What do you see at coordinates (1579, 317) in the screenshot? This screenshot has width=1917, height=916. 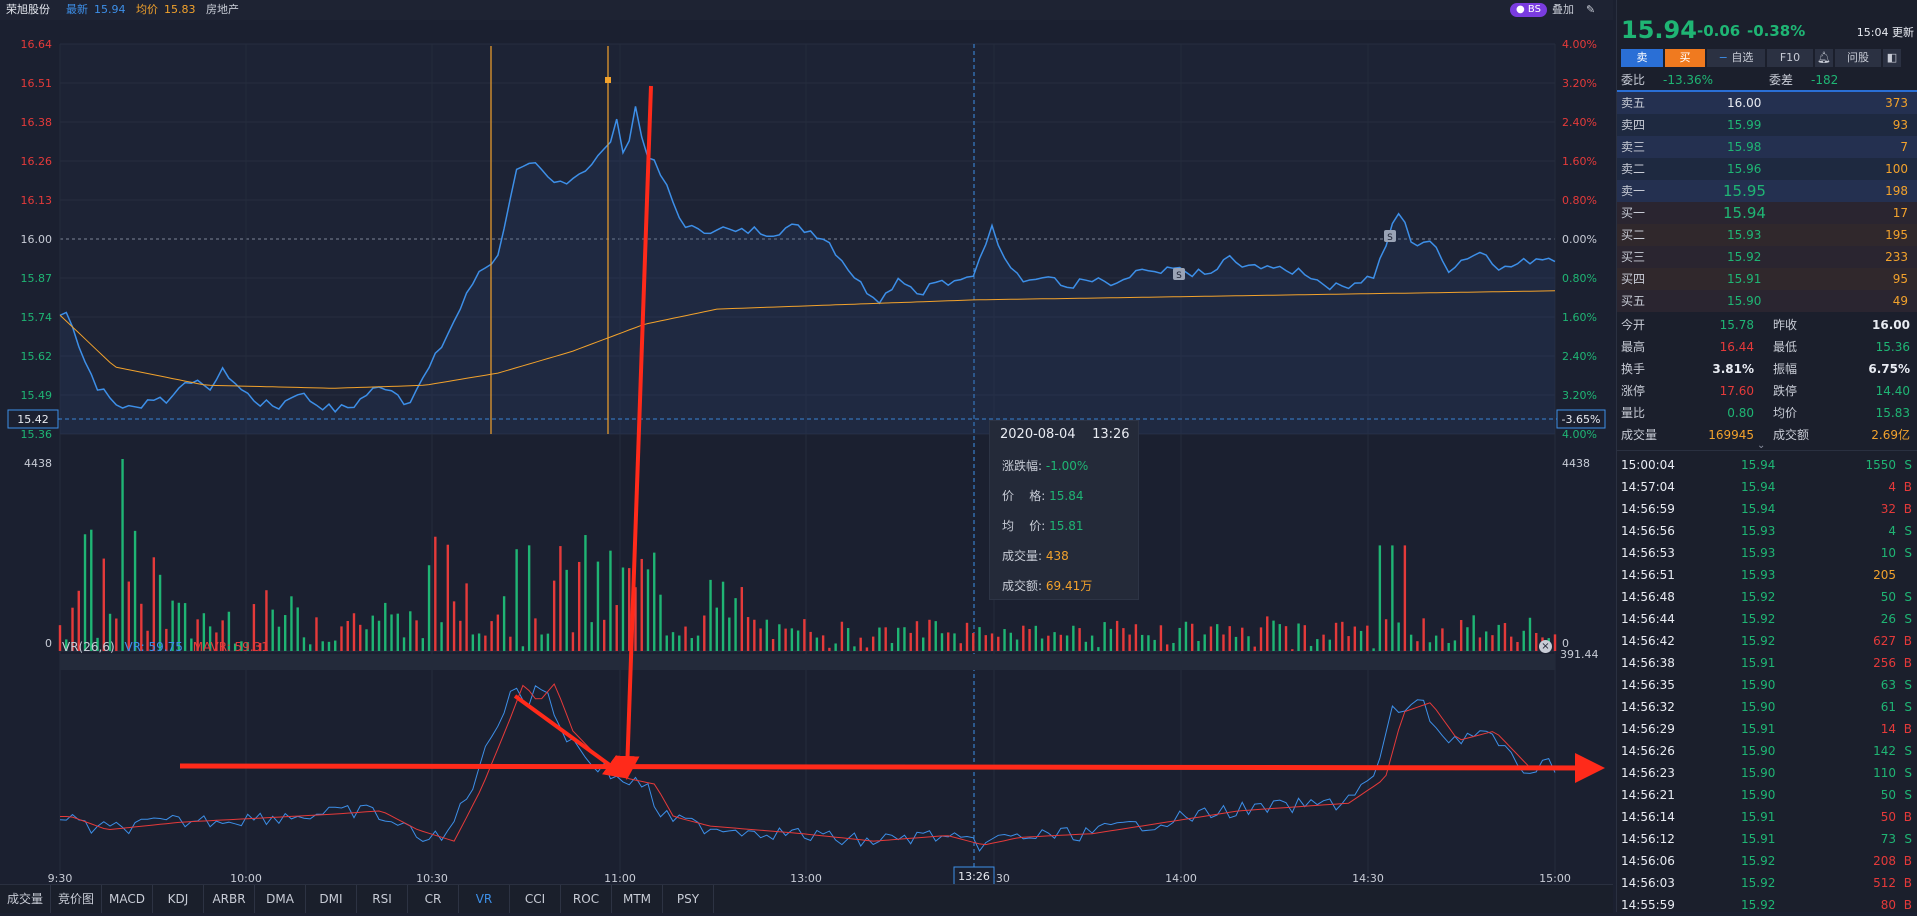 I see `pct-tick-label: 1.60%` at bounding box center [1579, 317].